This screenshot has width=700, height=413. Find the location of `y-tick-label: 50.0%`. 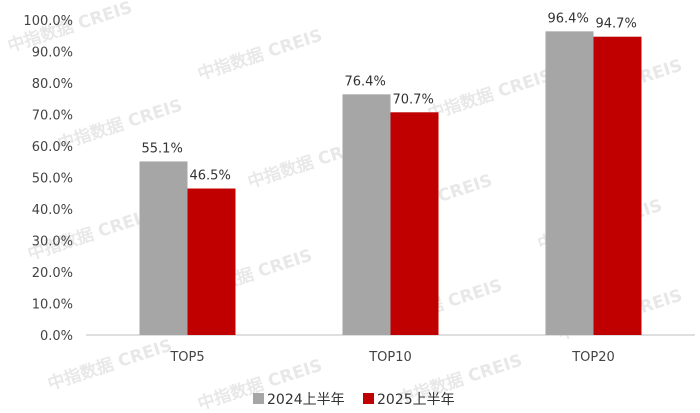

y-tick-label: 50.0% is located at coordinates (52, 179).